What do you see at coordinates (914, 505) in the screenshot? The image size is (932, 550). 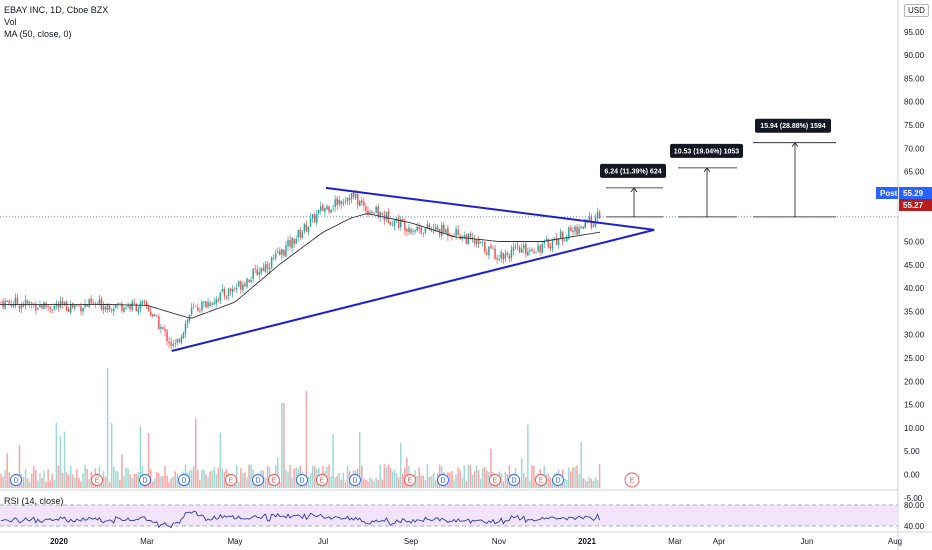 I see `rsi-tick: 80.00` at bounding box center [914, 505].